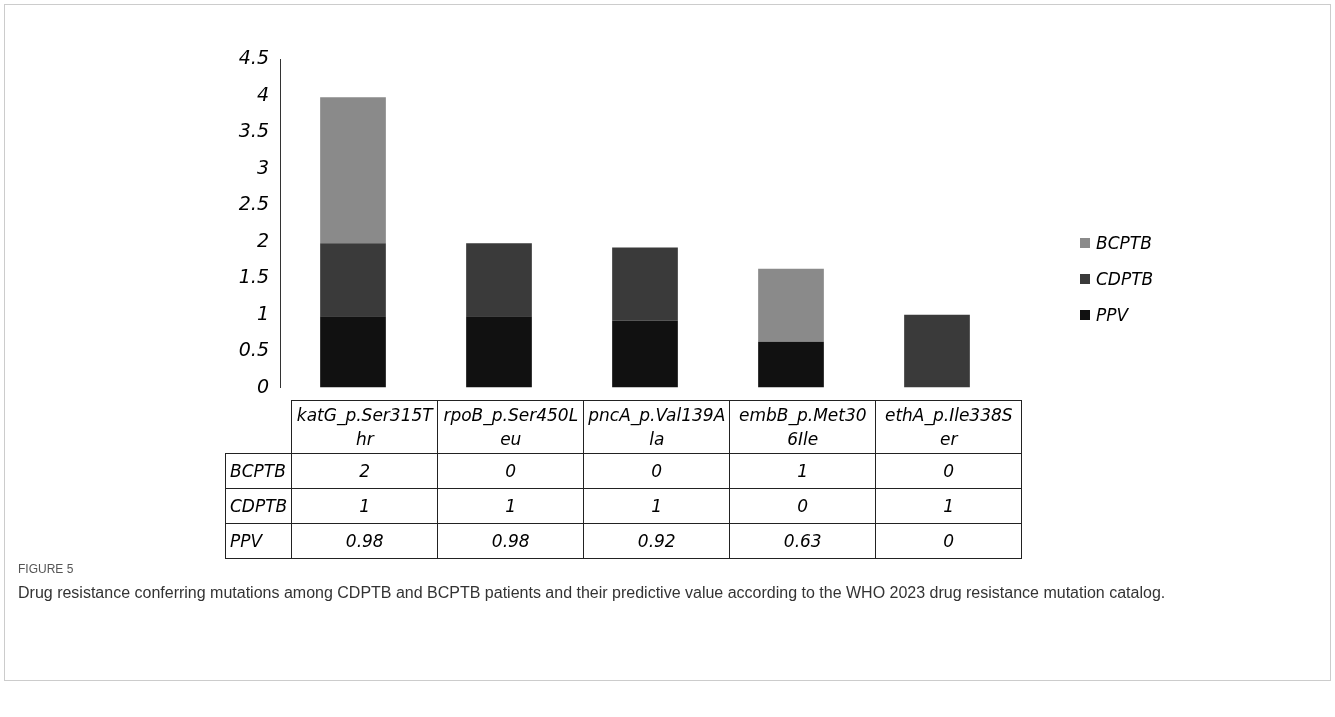  Describe the element at coordinates (802, 541) in the screenshot. I see `data-label: 0.63` at that location.